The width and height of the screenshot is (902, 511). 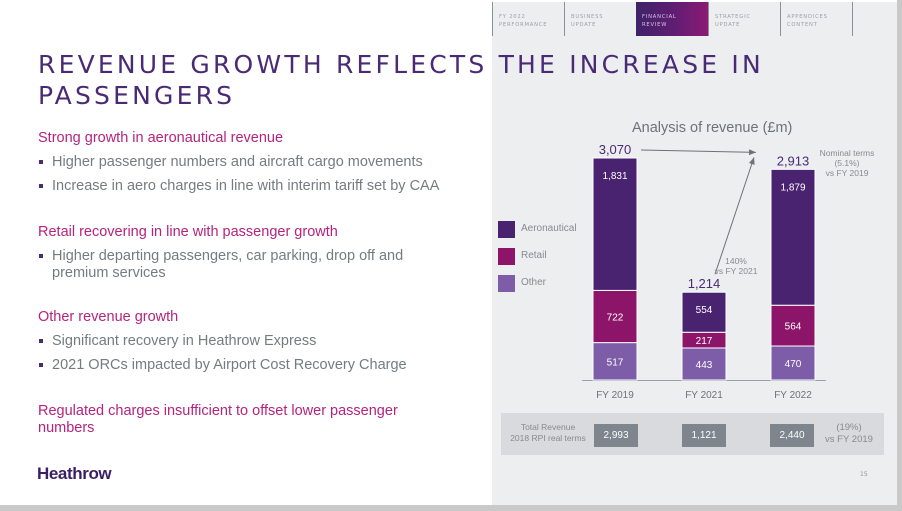 I want to click on nav-item-appendices: APPENDICES CONTENT, so click(x=816, y=19).